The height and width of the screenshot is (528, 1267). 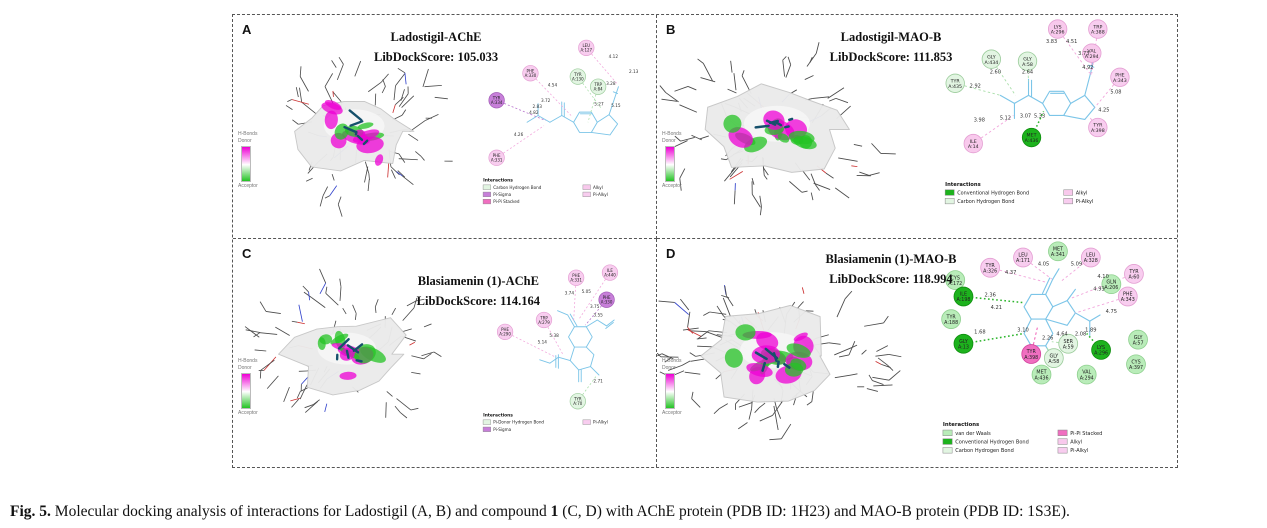 I want to click on distance-label: 2.71, so click(x=599, y=381).